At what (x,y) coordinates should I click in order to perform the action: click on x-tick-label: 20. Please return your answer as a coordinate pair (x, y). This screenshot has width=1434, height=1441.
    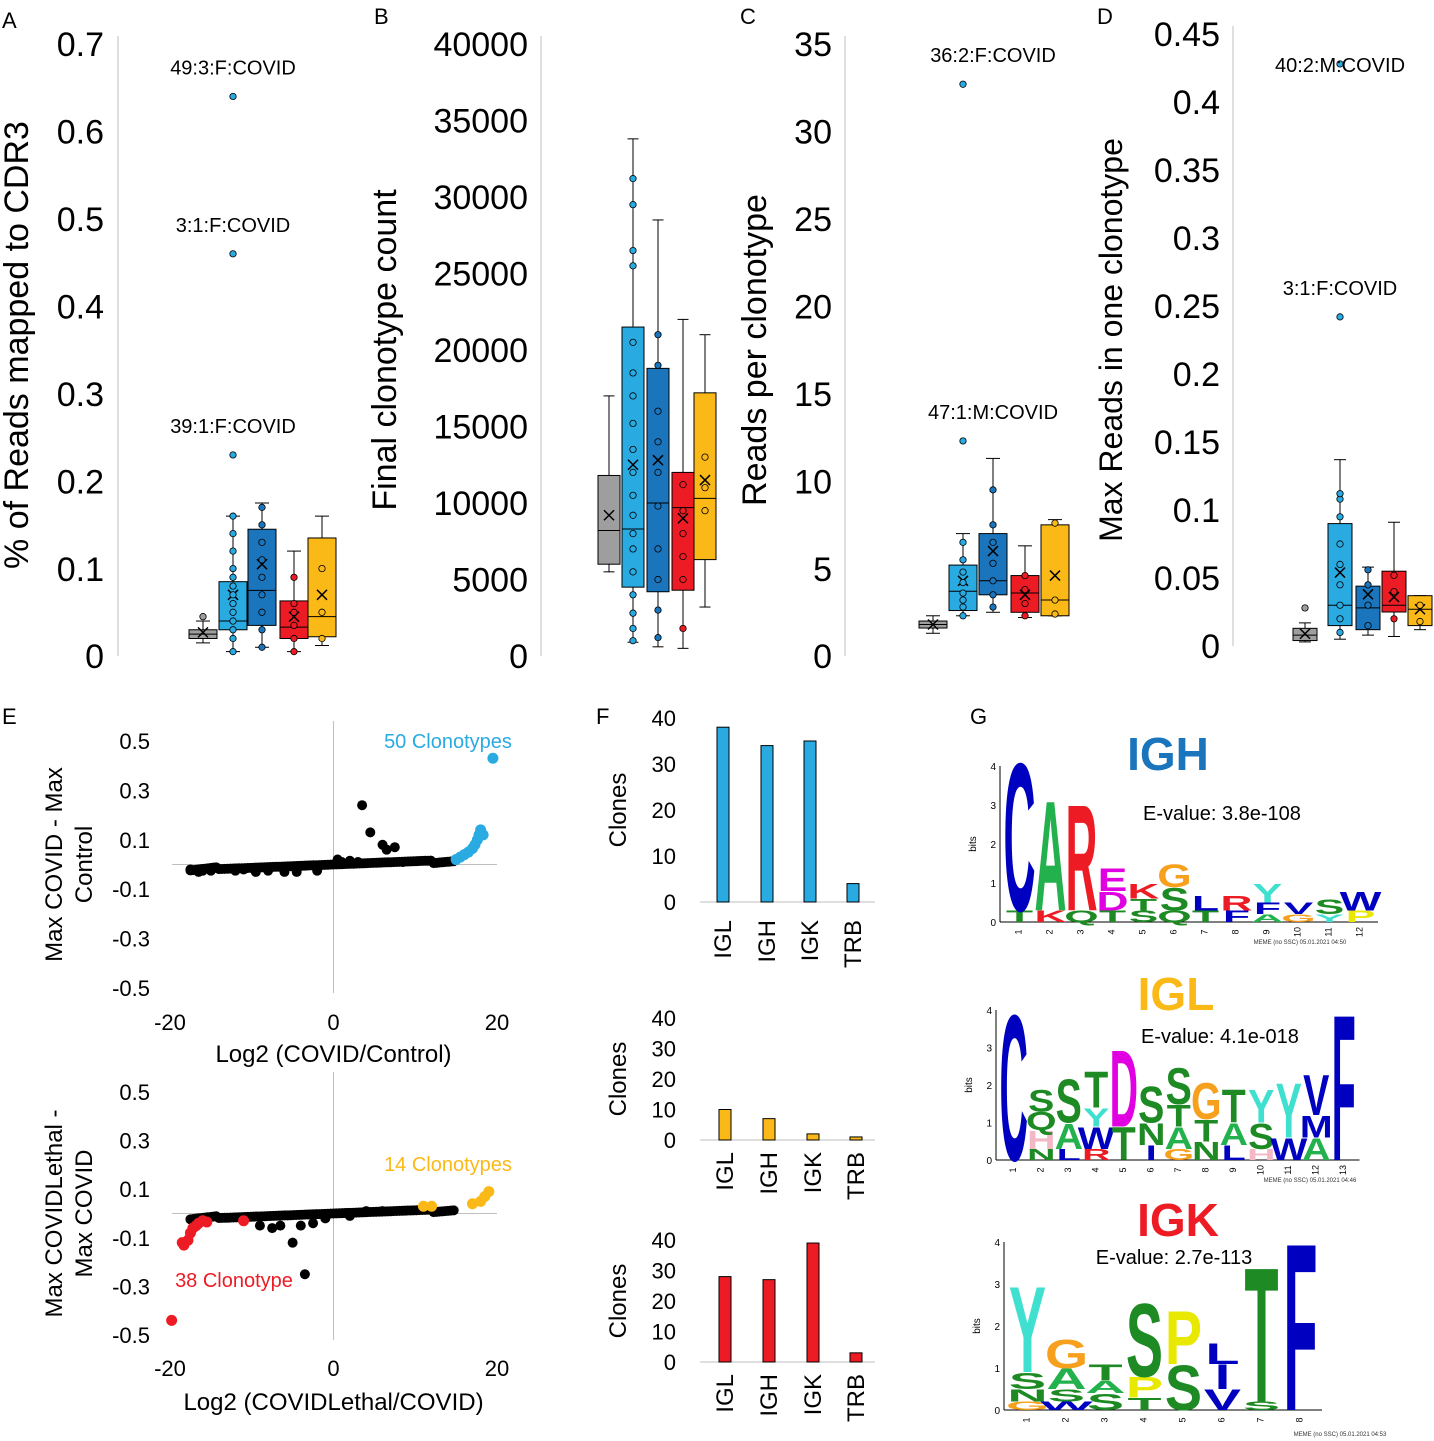
    Looking at the image, I should click on (497, 1022).